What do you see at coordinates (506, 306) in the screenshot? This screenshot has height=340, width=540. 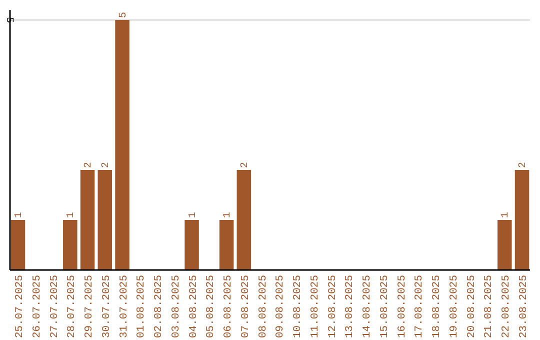 I see `x-tick-label: 22.08.2025` at bounding box center [506, 306].